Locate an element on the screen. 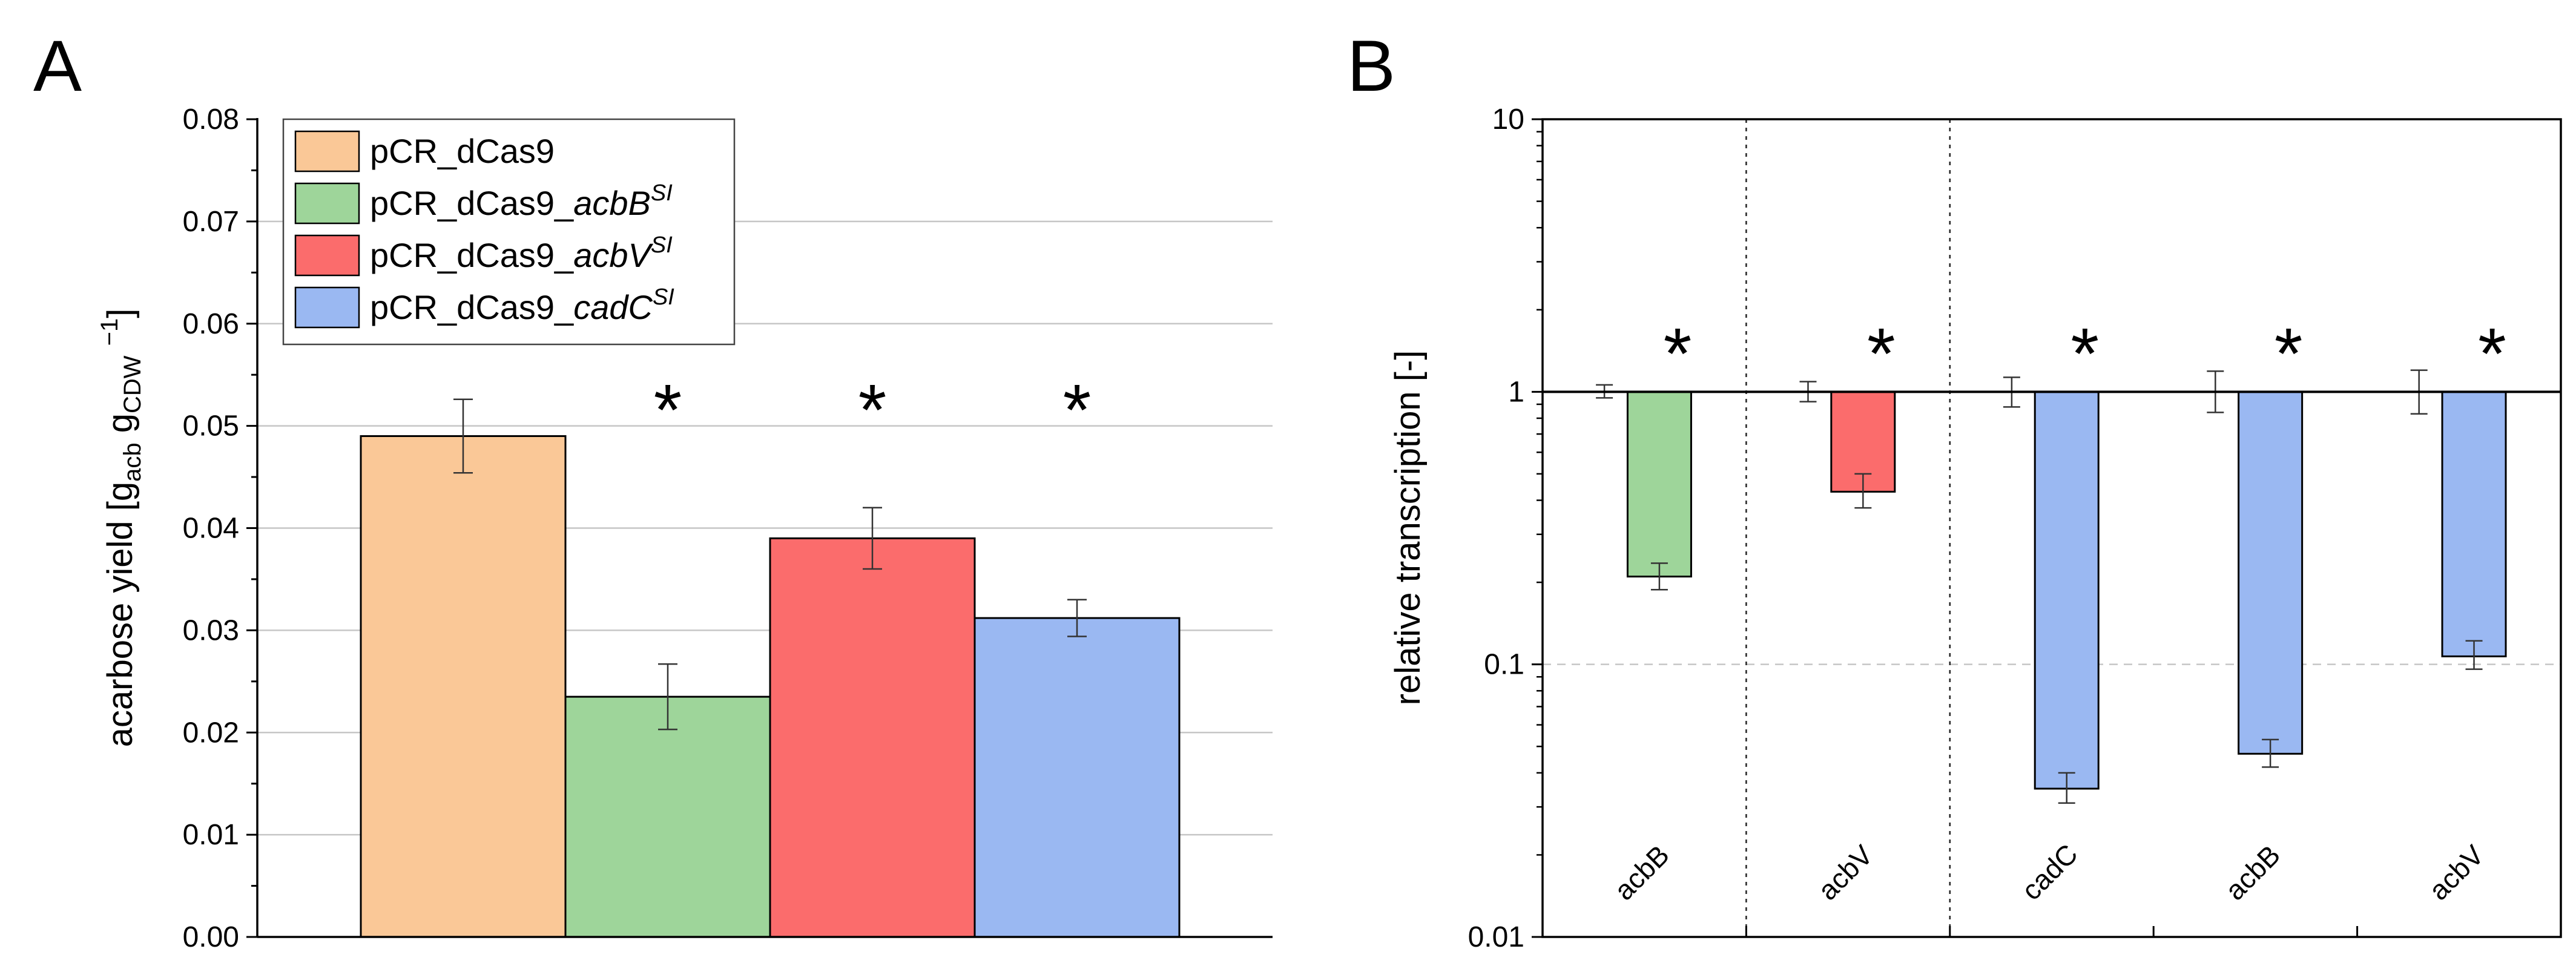 This screenshot has width=2576, height=966. y-tick-label: 0.03 is located at coordinates (211, 630).